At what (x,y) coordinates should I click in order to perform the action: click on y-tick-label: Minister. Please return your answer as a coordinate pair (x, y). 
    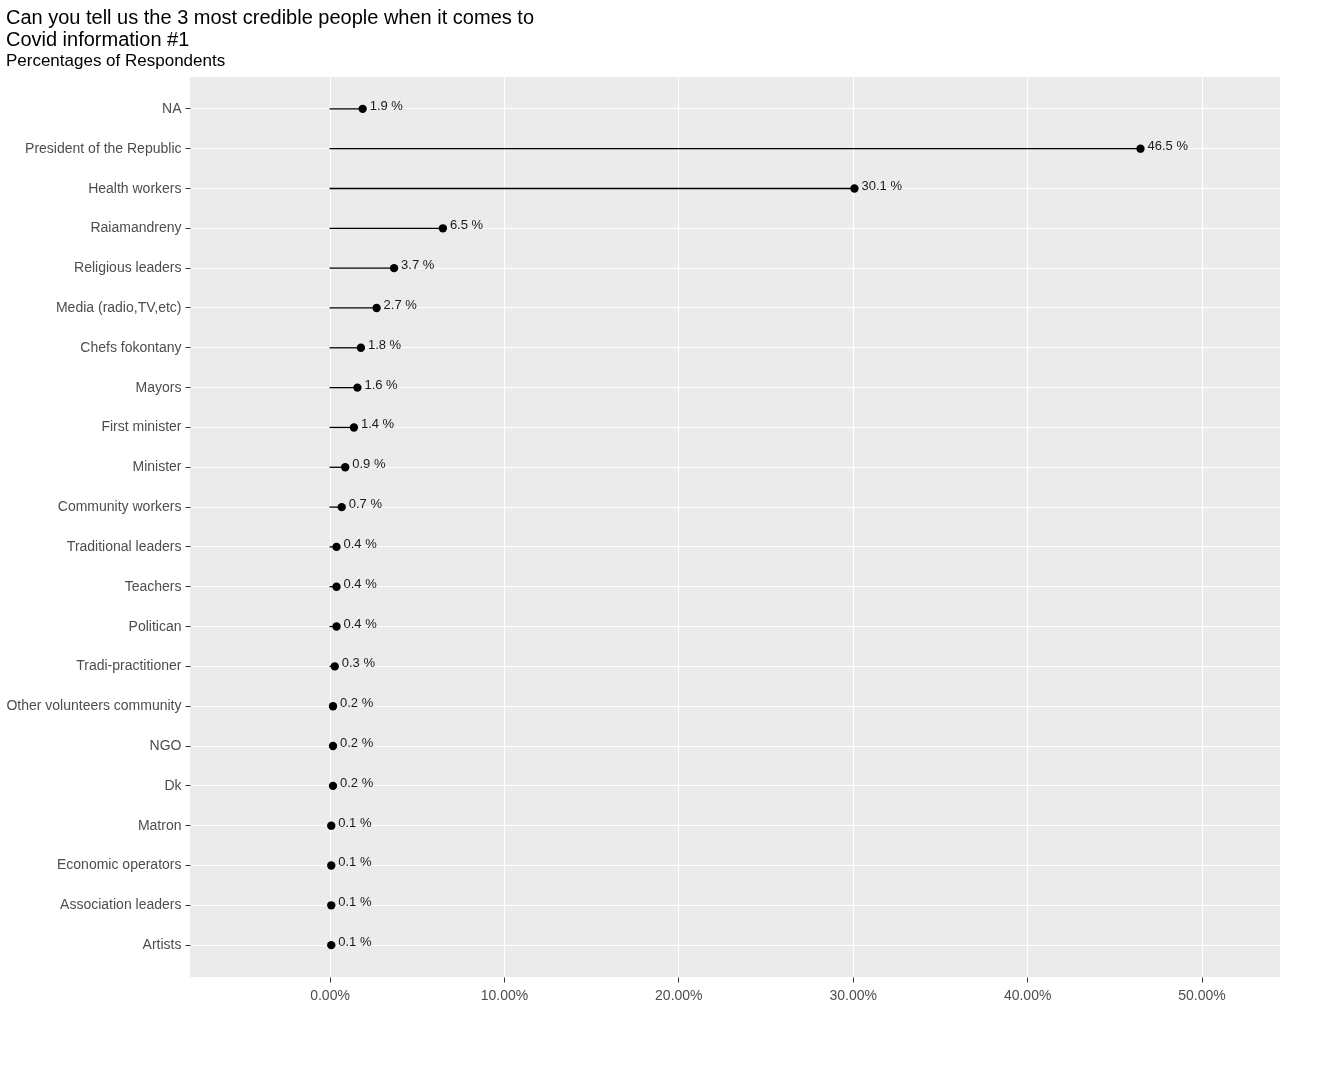
    Looking at the image, I should click on (157, 466).